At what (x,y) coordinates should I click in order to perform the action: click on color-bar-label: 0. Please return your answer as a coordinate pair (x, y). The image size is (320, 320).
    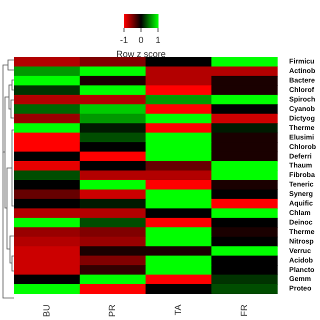
    Looking at the image, I should click on (141, 39).